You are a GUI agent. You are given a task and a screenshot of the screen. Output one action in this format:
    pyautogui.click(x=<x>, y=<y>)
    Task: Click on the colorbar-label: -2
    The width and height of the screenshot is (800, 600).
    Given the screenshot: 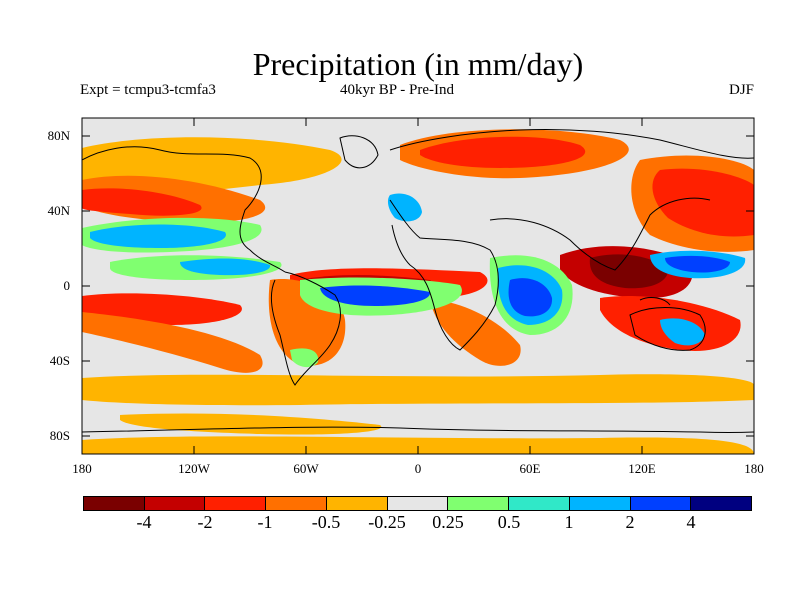 What is the action you would take?
    pyautogui.click(x=205, y=522)
    